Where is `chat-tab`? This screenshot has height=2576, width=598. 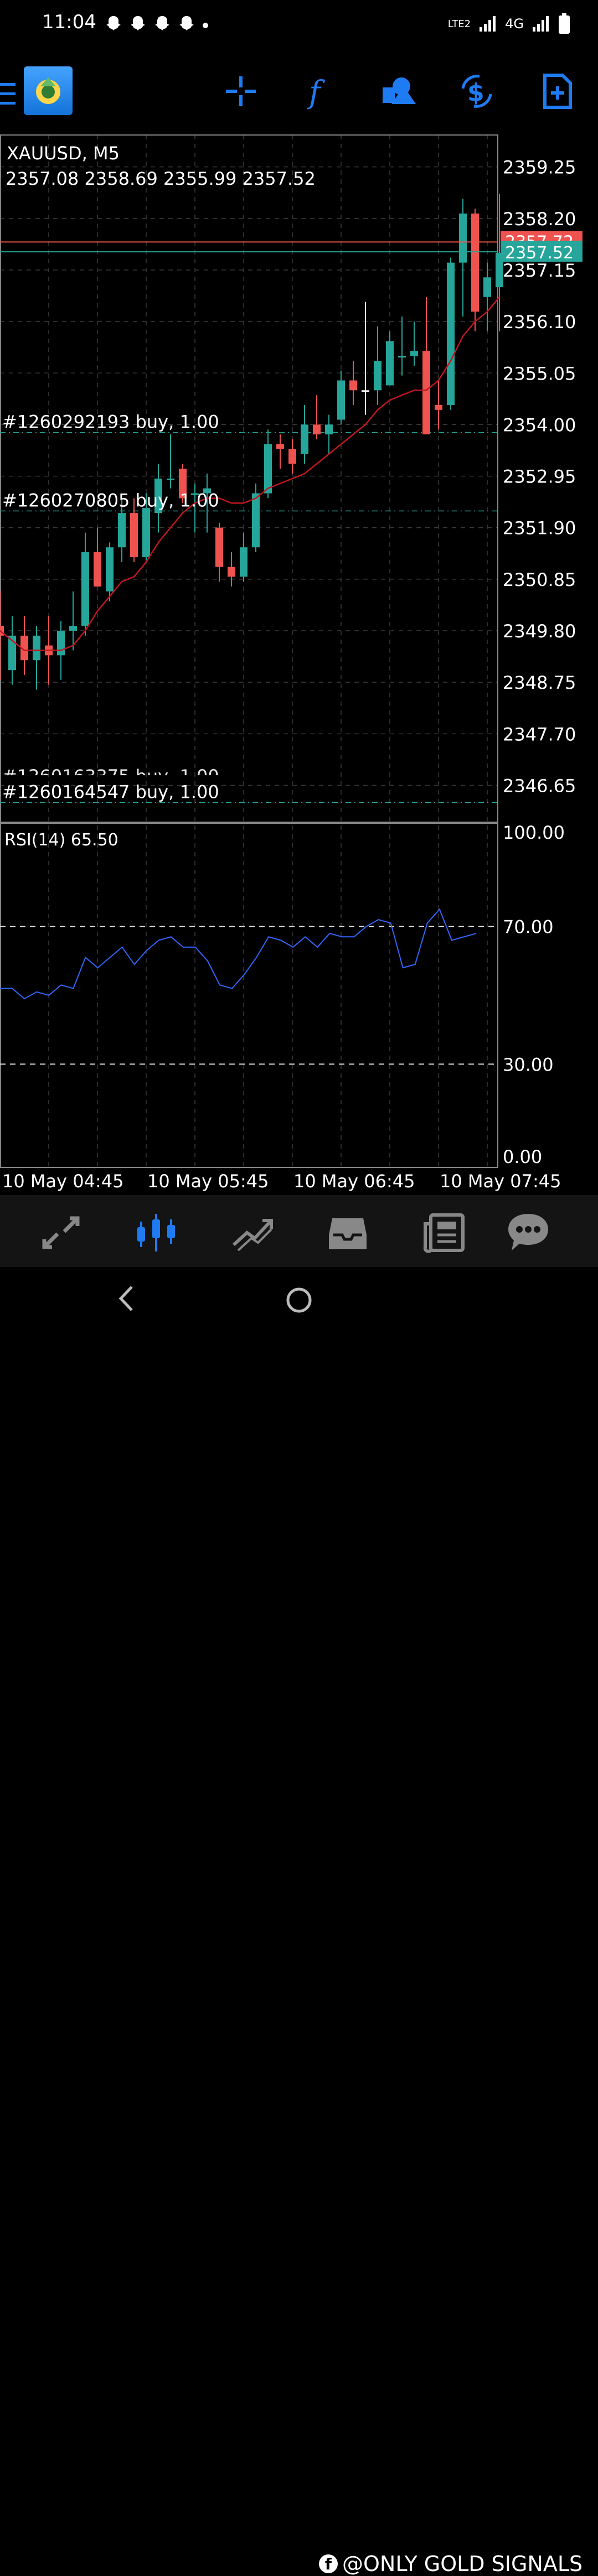 chat-tab is located at coordinates (528, 1233).